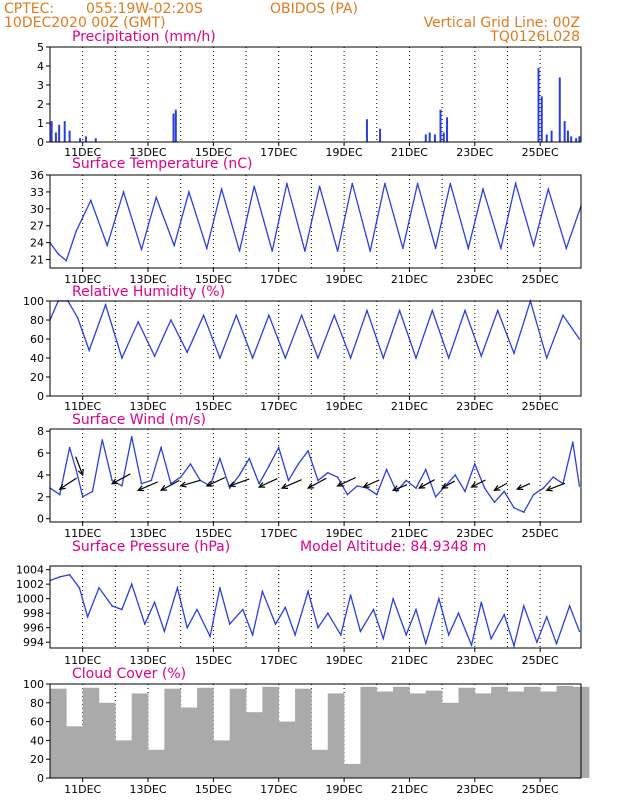 This screenshot has height=800, width=618. What do you see at coordinates (33, 642) in the screenshot?
I see `y-tick-label: 994` at bounding box center [33, 642].